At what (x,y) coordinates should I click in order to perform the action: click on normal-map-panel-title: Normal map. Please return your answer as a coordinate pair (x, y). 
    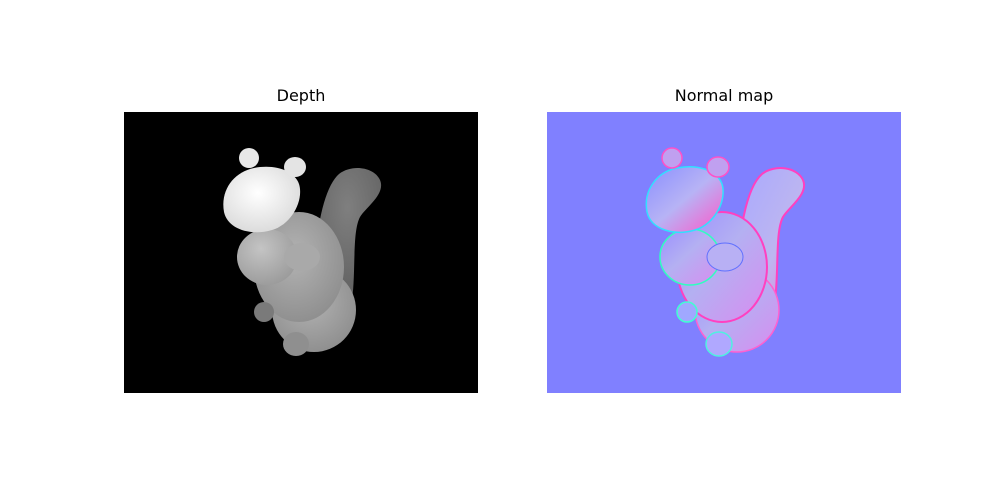
    Looking at the image, I should click on (724, 95).